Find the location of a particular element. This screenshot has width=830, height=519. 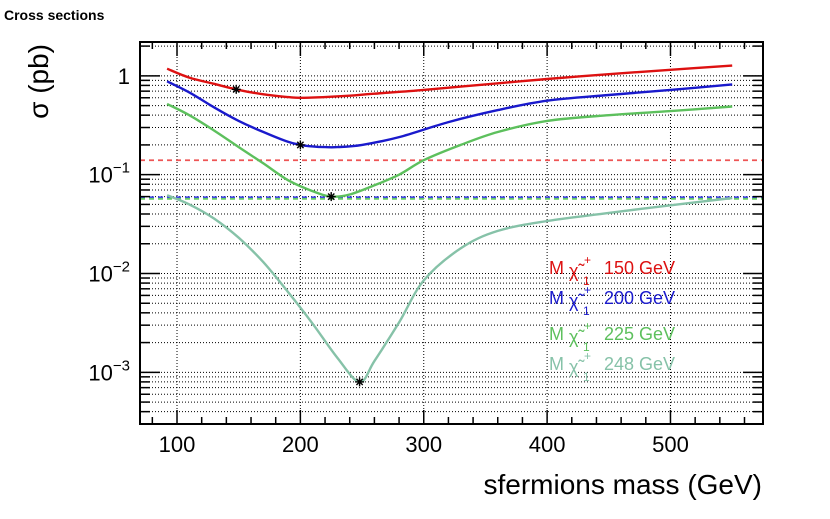

x-tick-label: 300 is located at coordinates (423, 444).